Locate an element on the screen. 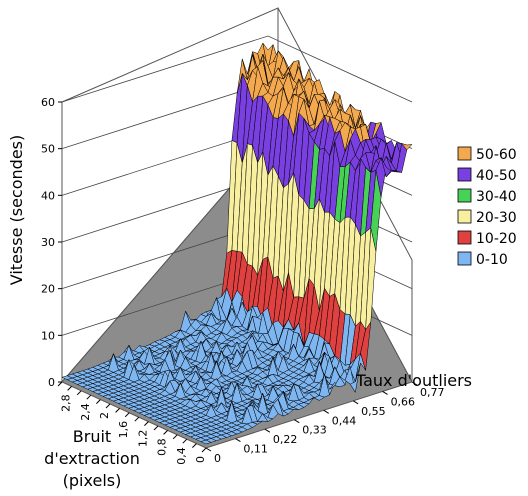  outlier-tick-label: 0,44 is located at coordinates (344, 420).